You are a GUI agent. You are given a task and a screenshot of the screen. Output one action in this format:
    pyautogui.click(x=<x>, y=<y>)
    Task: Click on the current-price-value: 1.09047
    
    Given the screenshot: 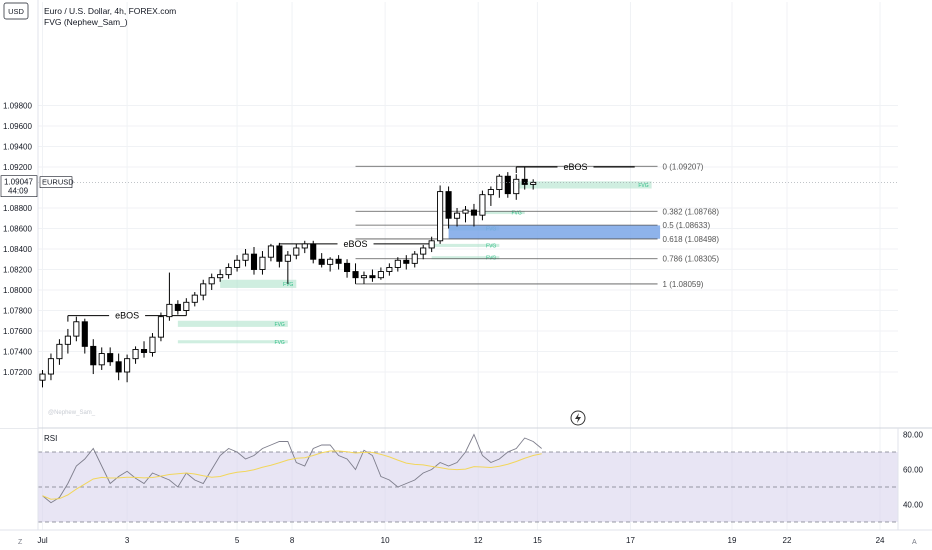 What is the action you would take?
    pyautogui.click(x=18, y=182)
    